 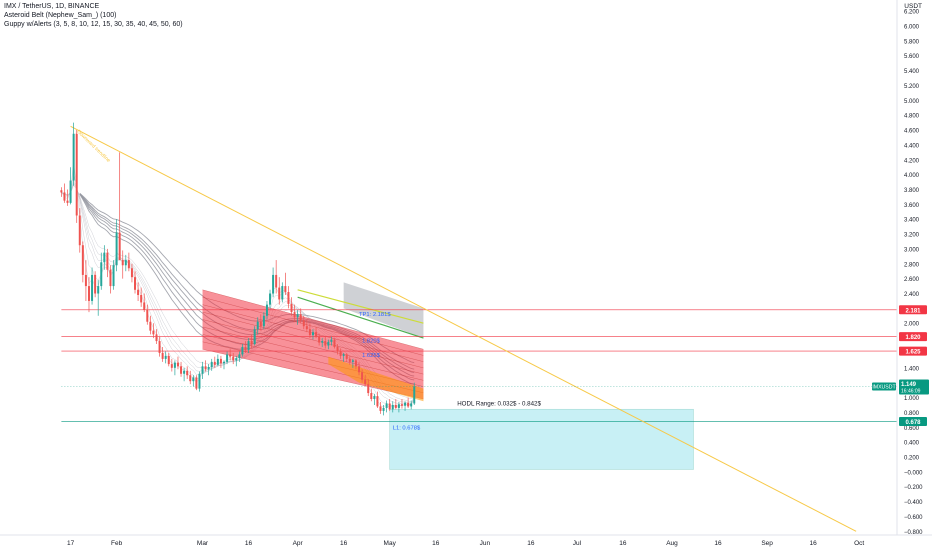 I want to click on tp1-label: TP1: 2.181$, so click(x=375, y=315).